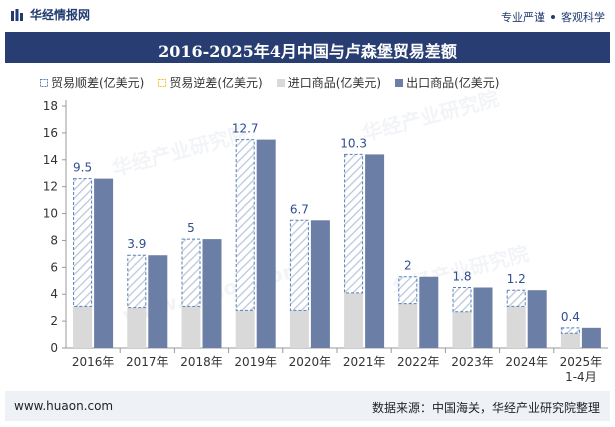 This screenshot has width=615, height=427. Describe the element at coordinates (54, 267) in the screenshot. I see `y-tick-label: 6` at that location.